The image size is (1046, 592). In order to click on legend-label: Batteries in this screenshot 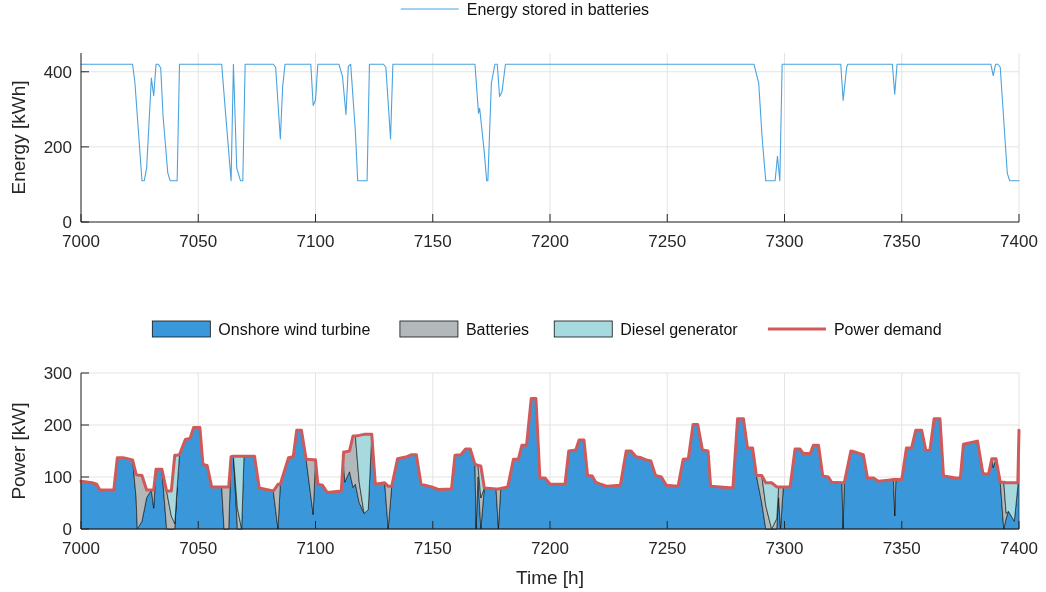, I will do `click(497, 329)`.